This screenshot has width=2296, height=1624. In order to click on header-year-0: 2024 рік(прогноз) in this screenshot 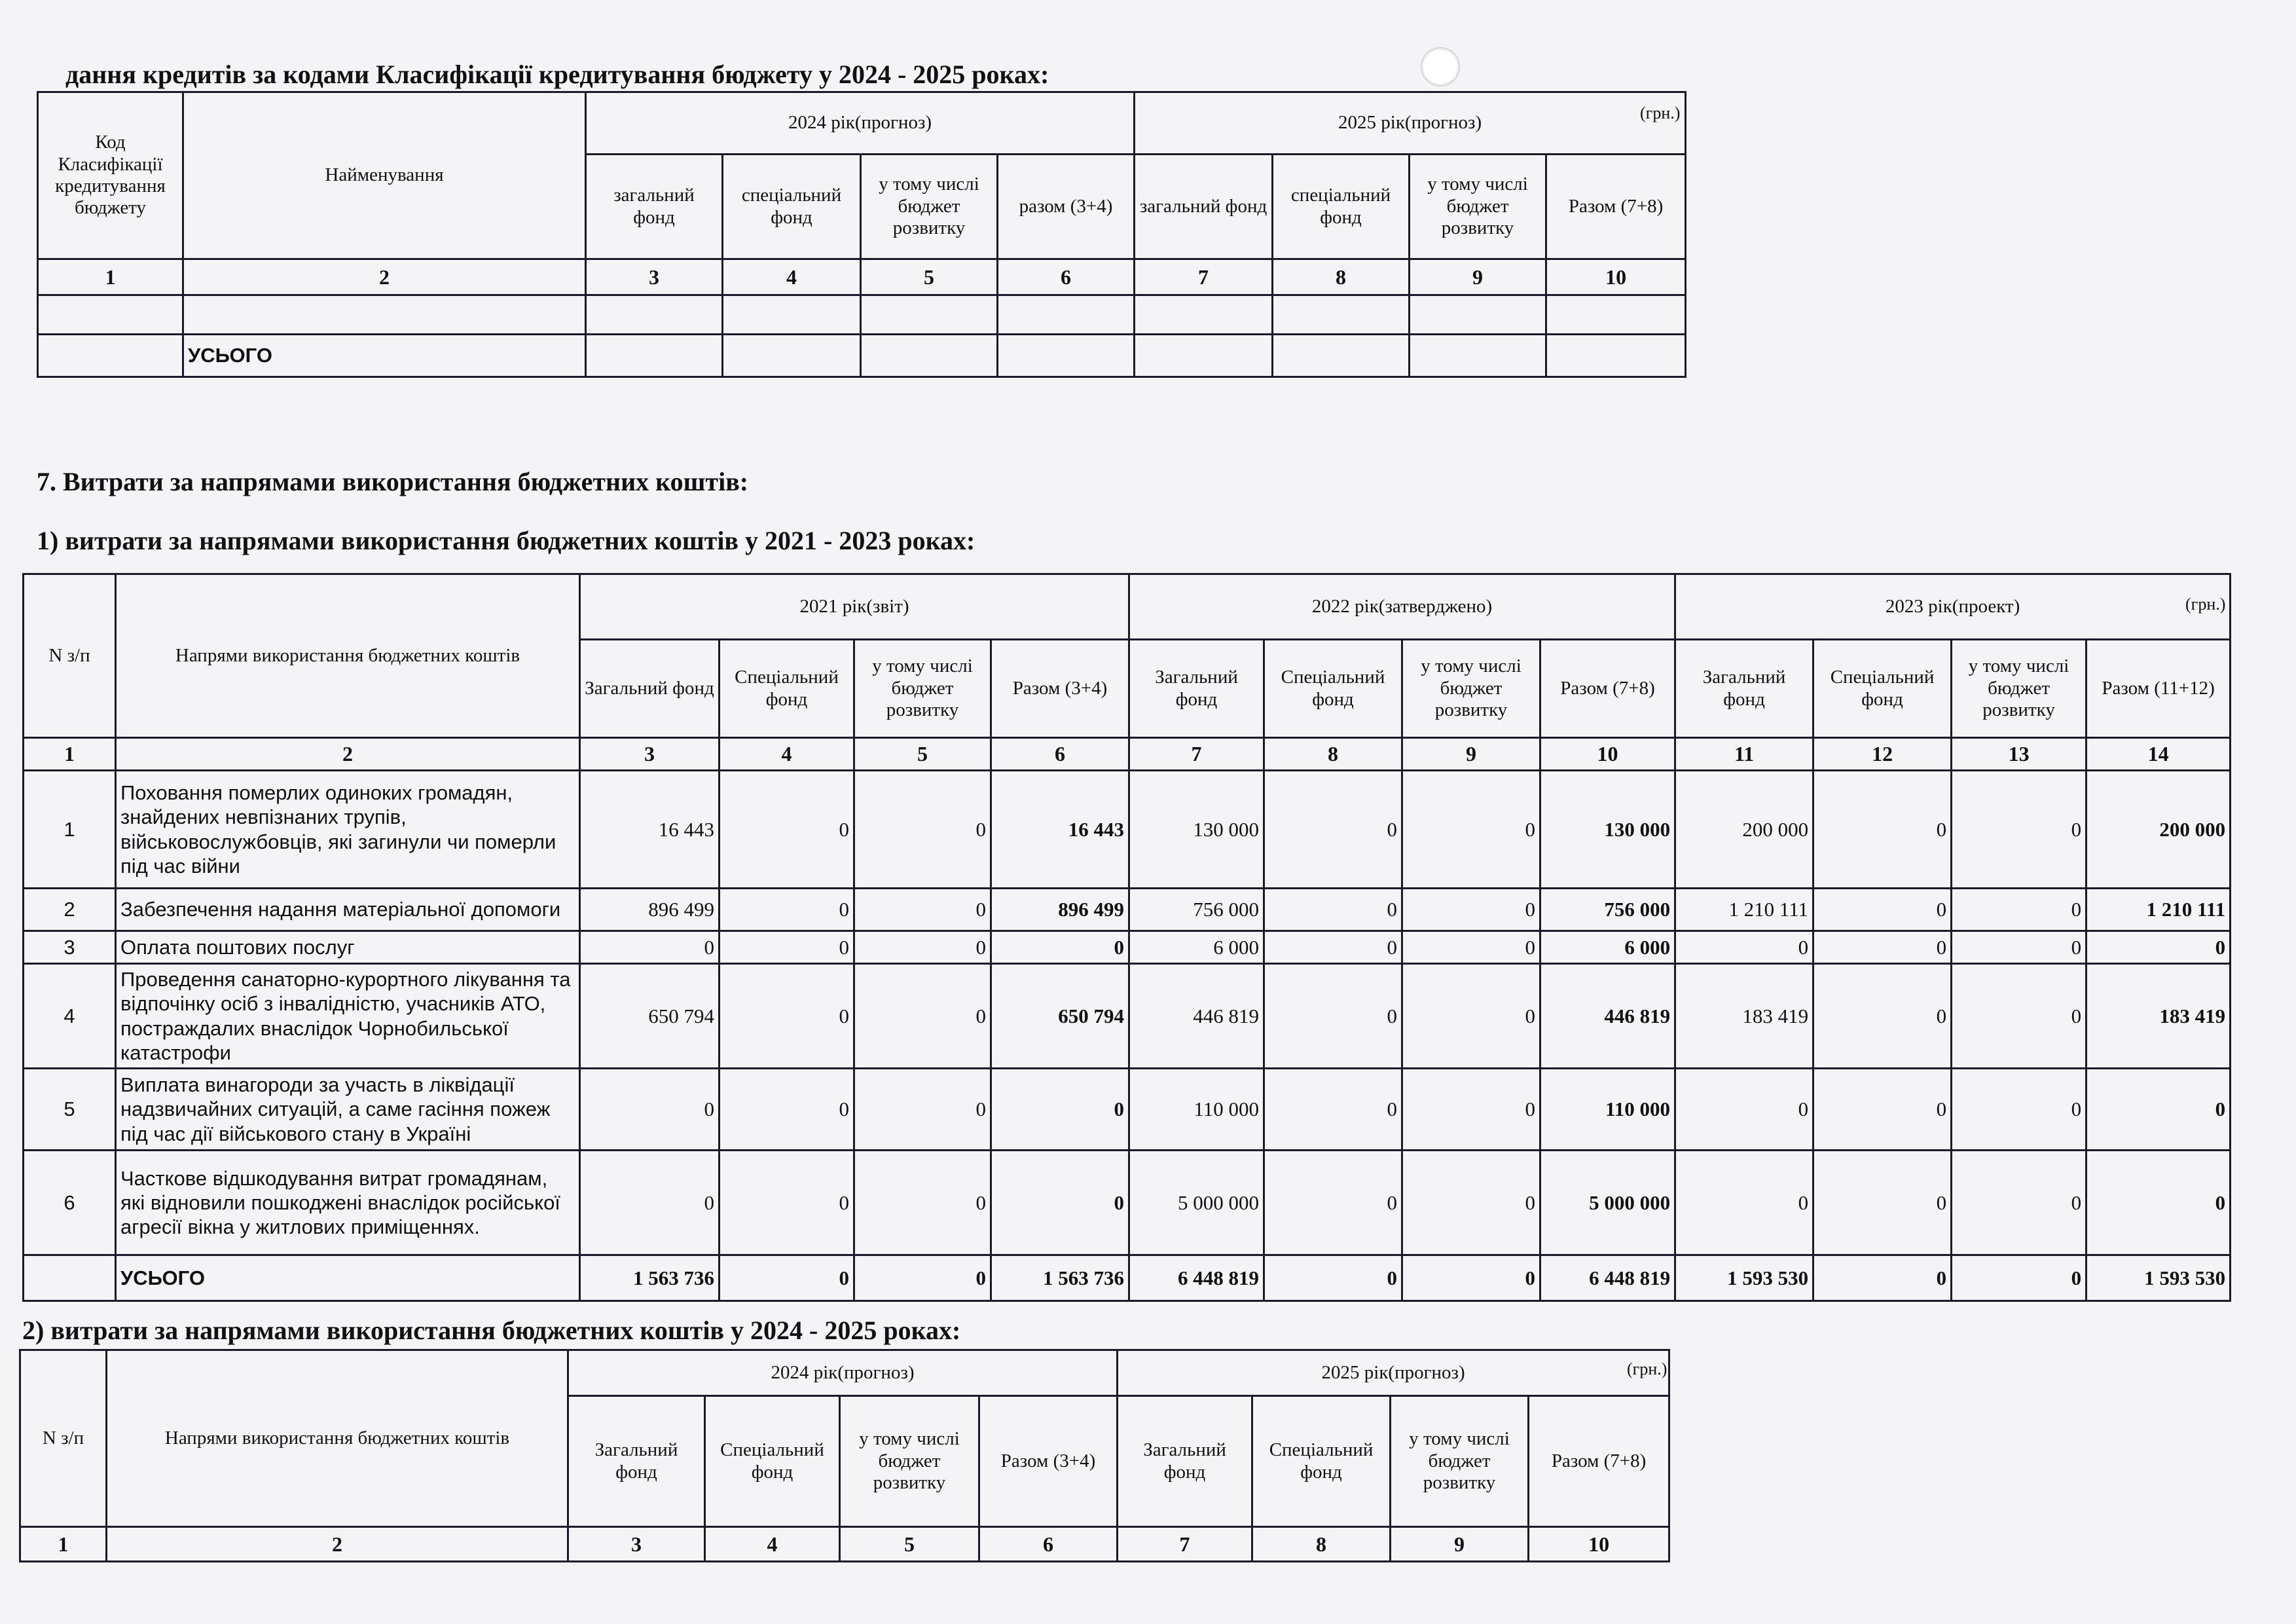, I will do `click(842, 1373)`.